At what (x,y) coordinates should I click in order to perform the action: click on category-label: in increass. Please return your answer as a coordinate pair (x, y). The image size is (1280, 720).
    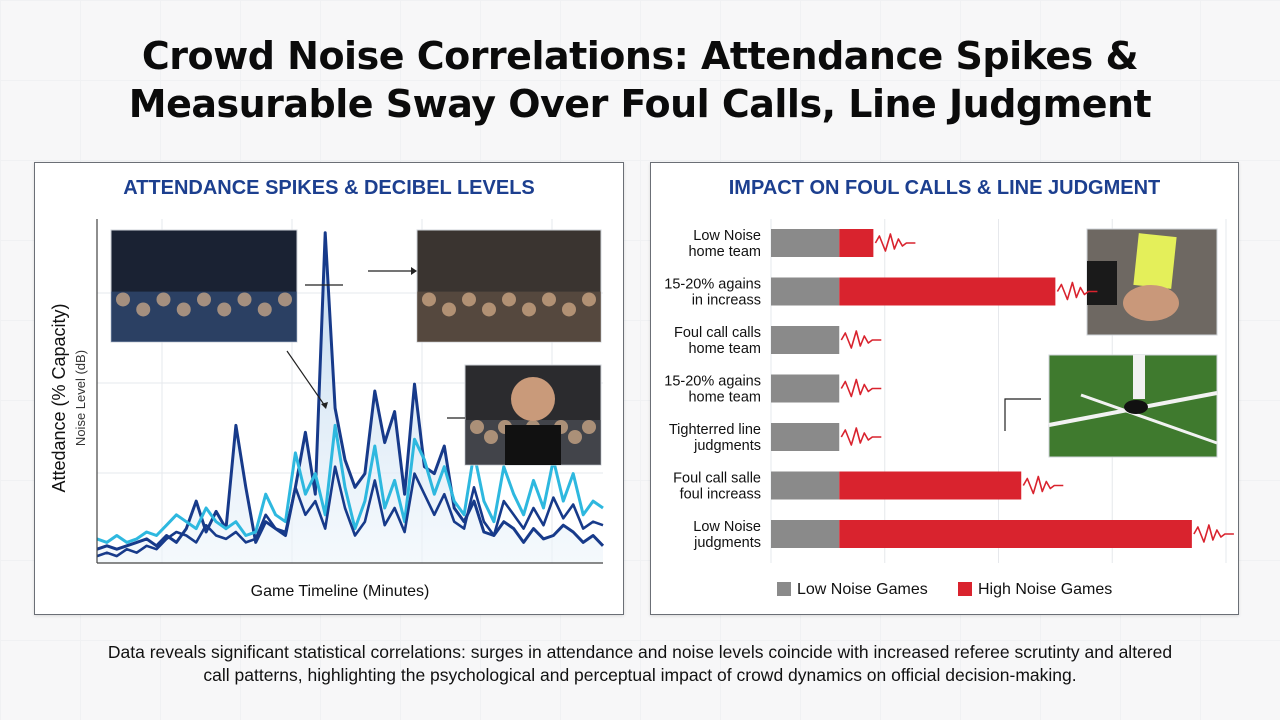
    Looking at the image, I should click on (726, 301).